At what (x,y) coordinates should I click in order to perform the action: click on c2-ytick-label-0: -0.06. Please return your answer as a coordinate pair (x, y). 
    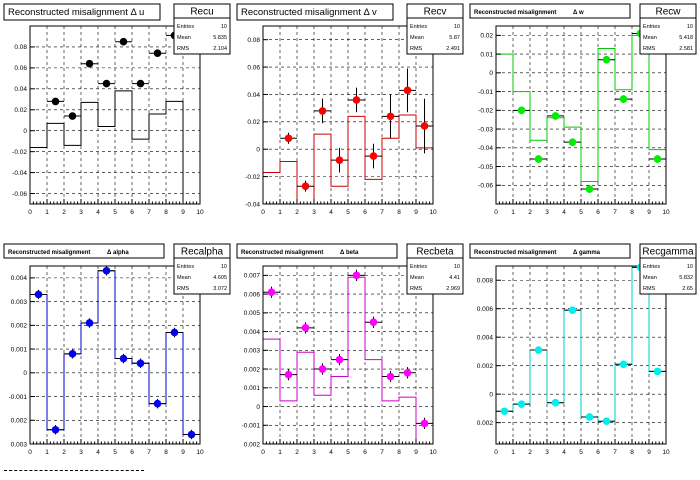
    Looking at the image, I should click on (485, 186).